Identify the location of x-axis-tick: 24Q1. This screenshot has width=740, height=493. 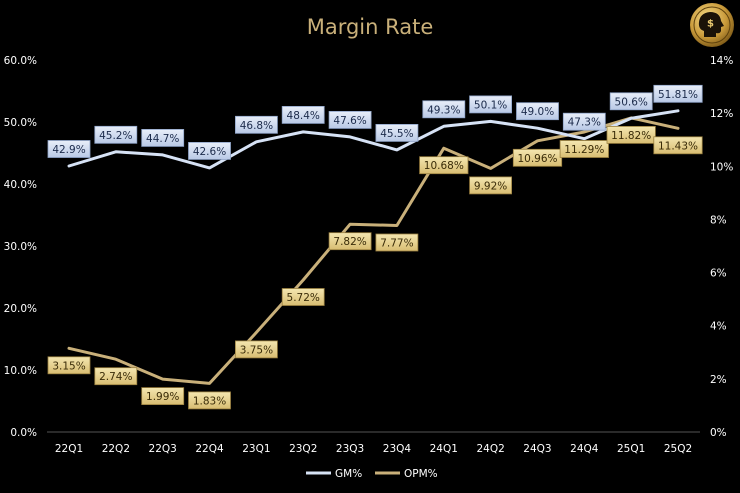
(444, 449).